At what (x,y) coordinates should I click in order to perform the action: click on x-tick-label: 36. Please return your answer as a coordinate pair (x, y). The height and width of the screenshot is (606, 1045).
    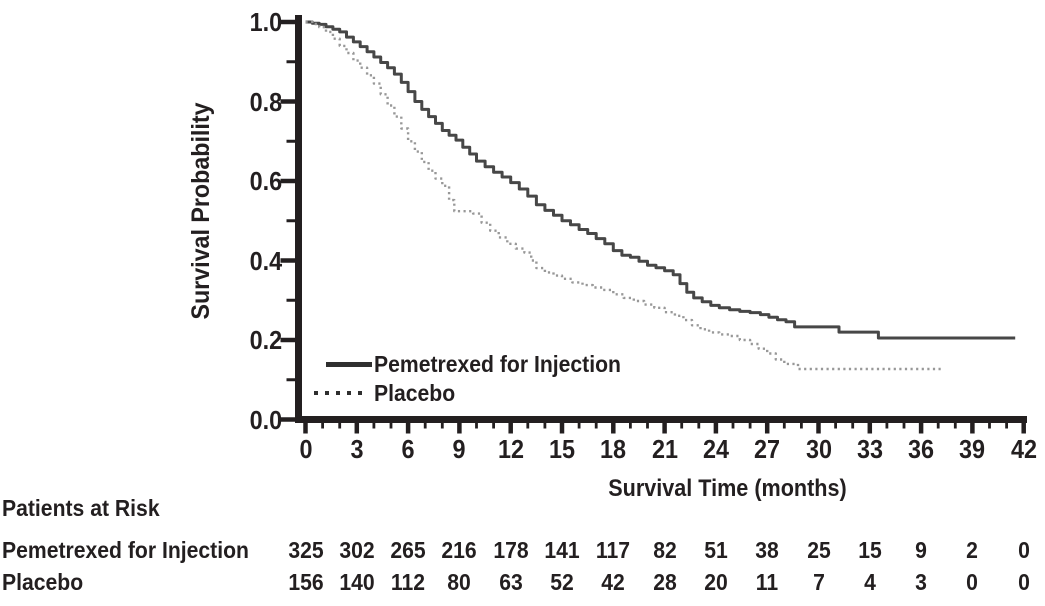
    Looking at the image, I should click on (921, 449).